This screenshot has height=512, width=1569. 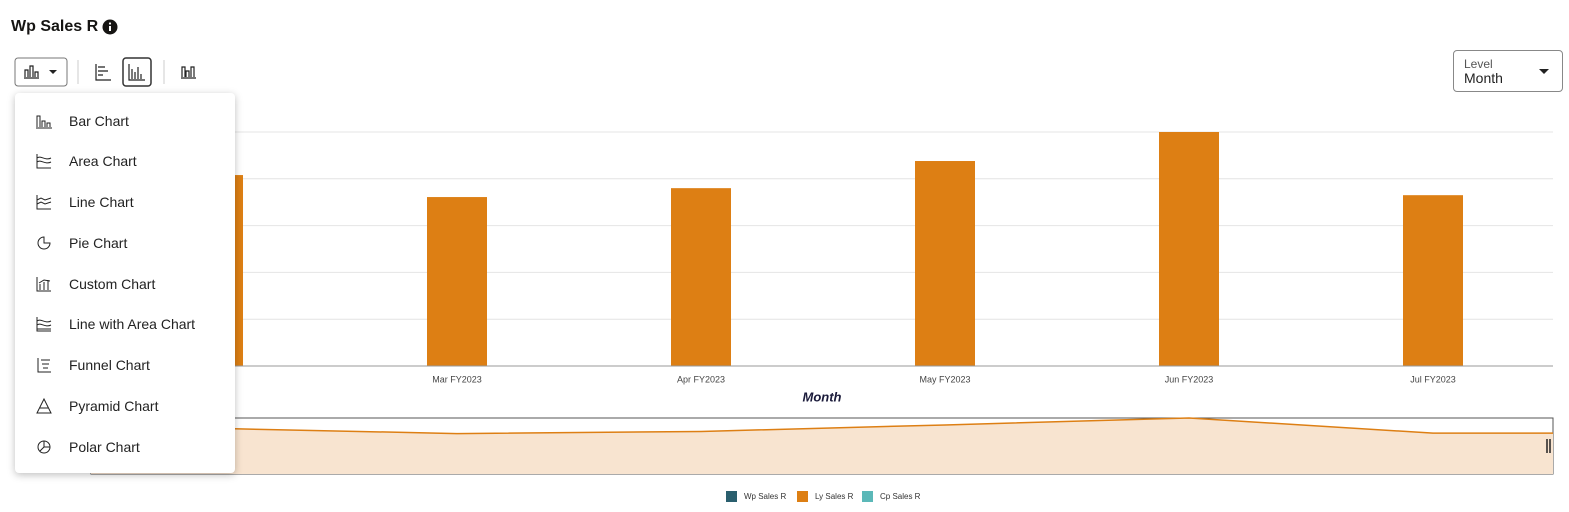 I want to click on menu-item: Funnel Chart, so click(x=125, y=365).